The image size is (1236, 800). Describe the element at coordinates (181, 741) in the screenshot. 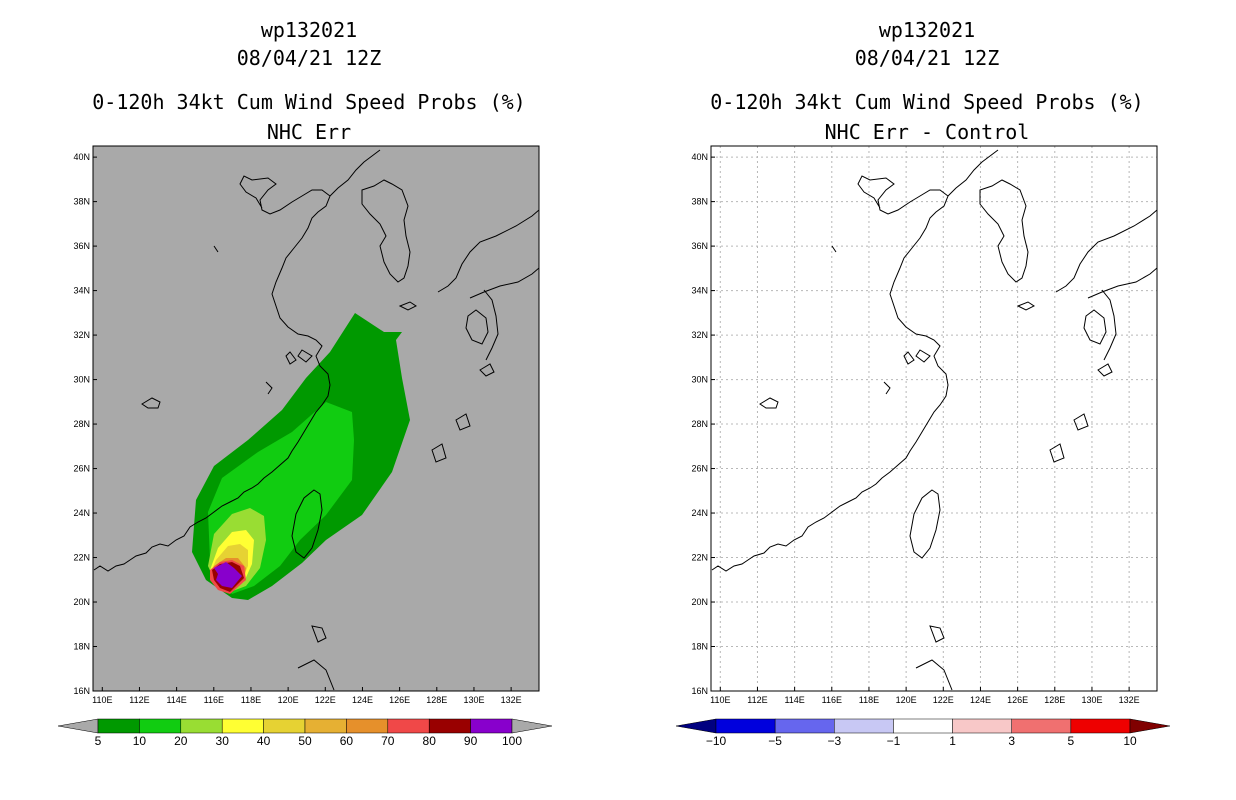

I see `cb1-label: 20` at that location.